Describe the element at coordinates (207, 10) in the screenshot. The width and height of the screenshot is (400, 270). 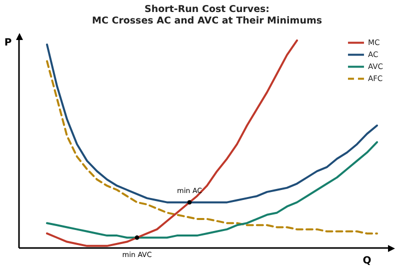
I see `chart-title: Short-Run Cost Curves:` at that location.